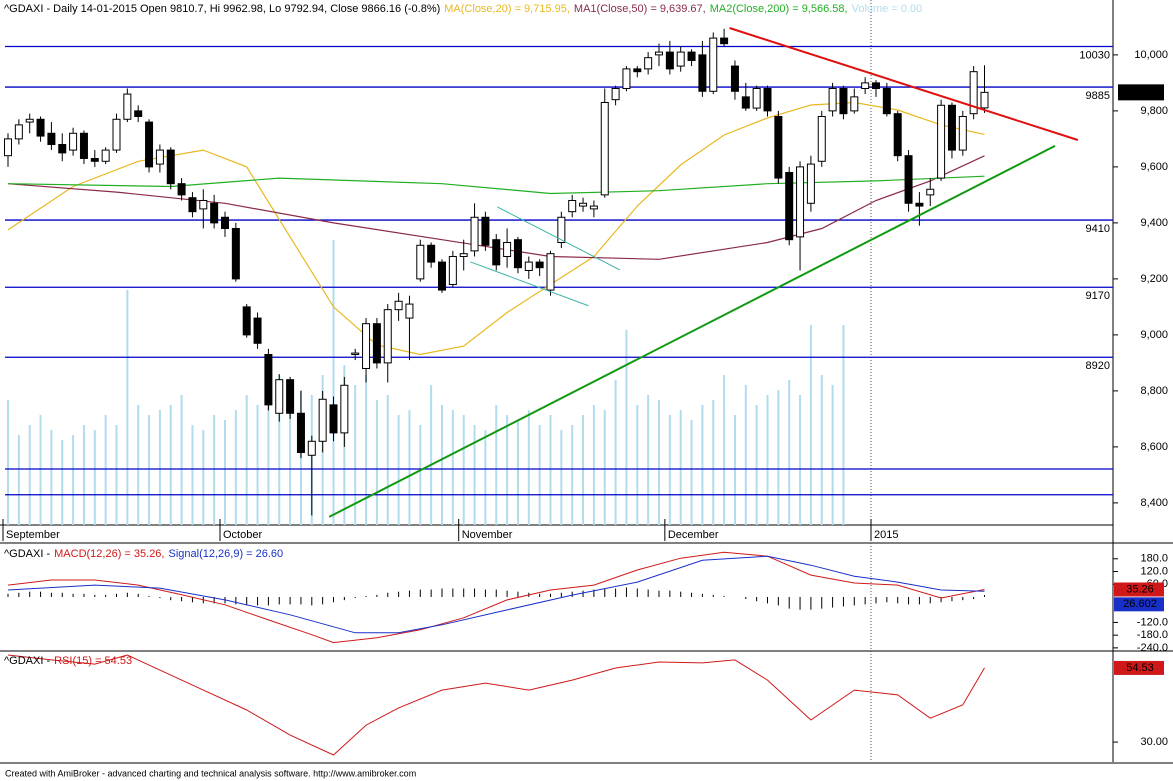 The image size is (1173, 781). I want to click on y-tick-label: 120.0, so click(1154, 571).